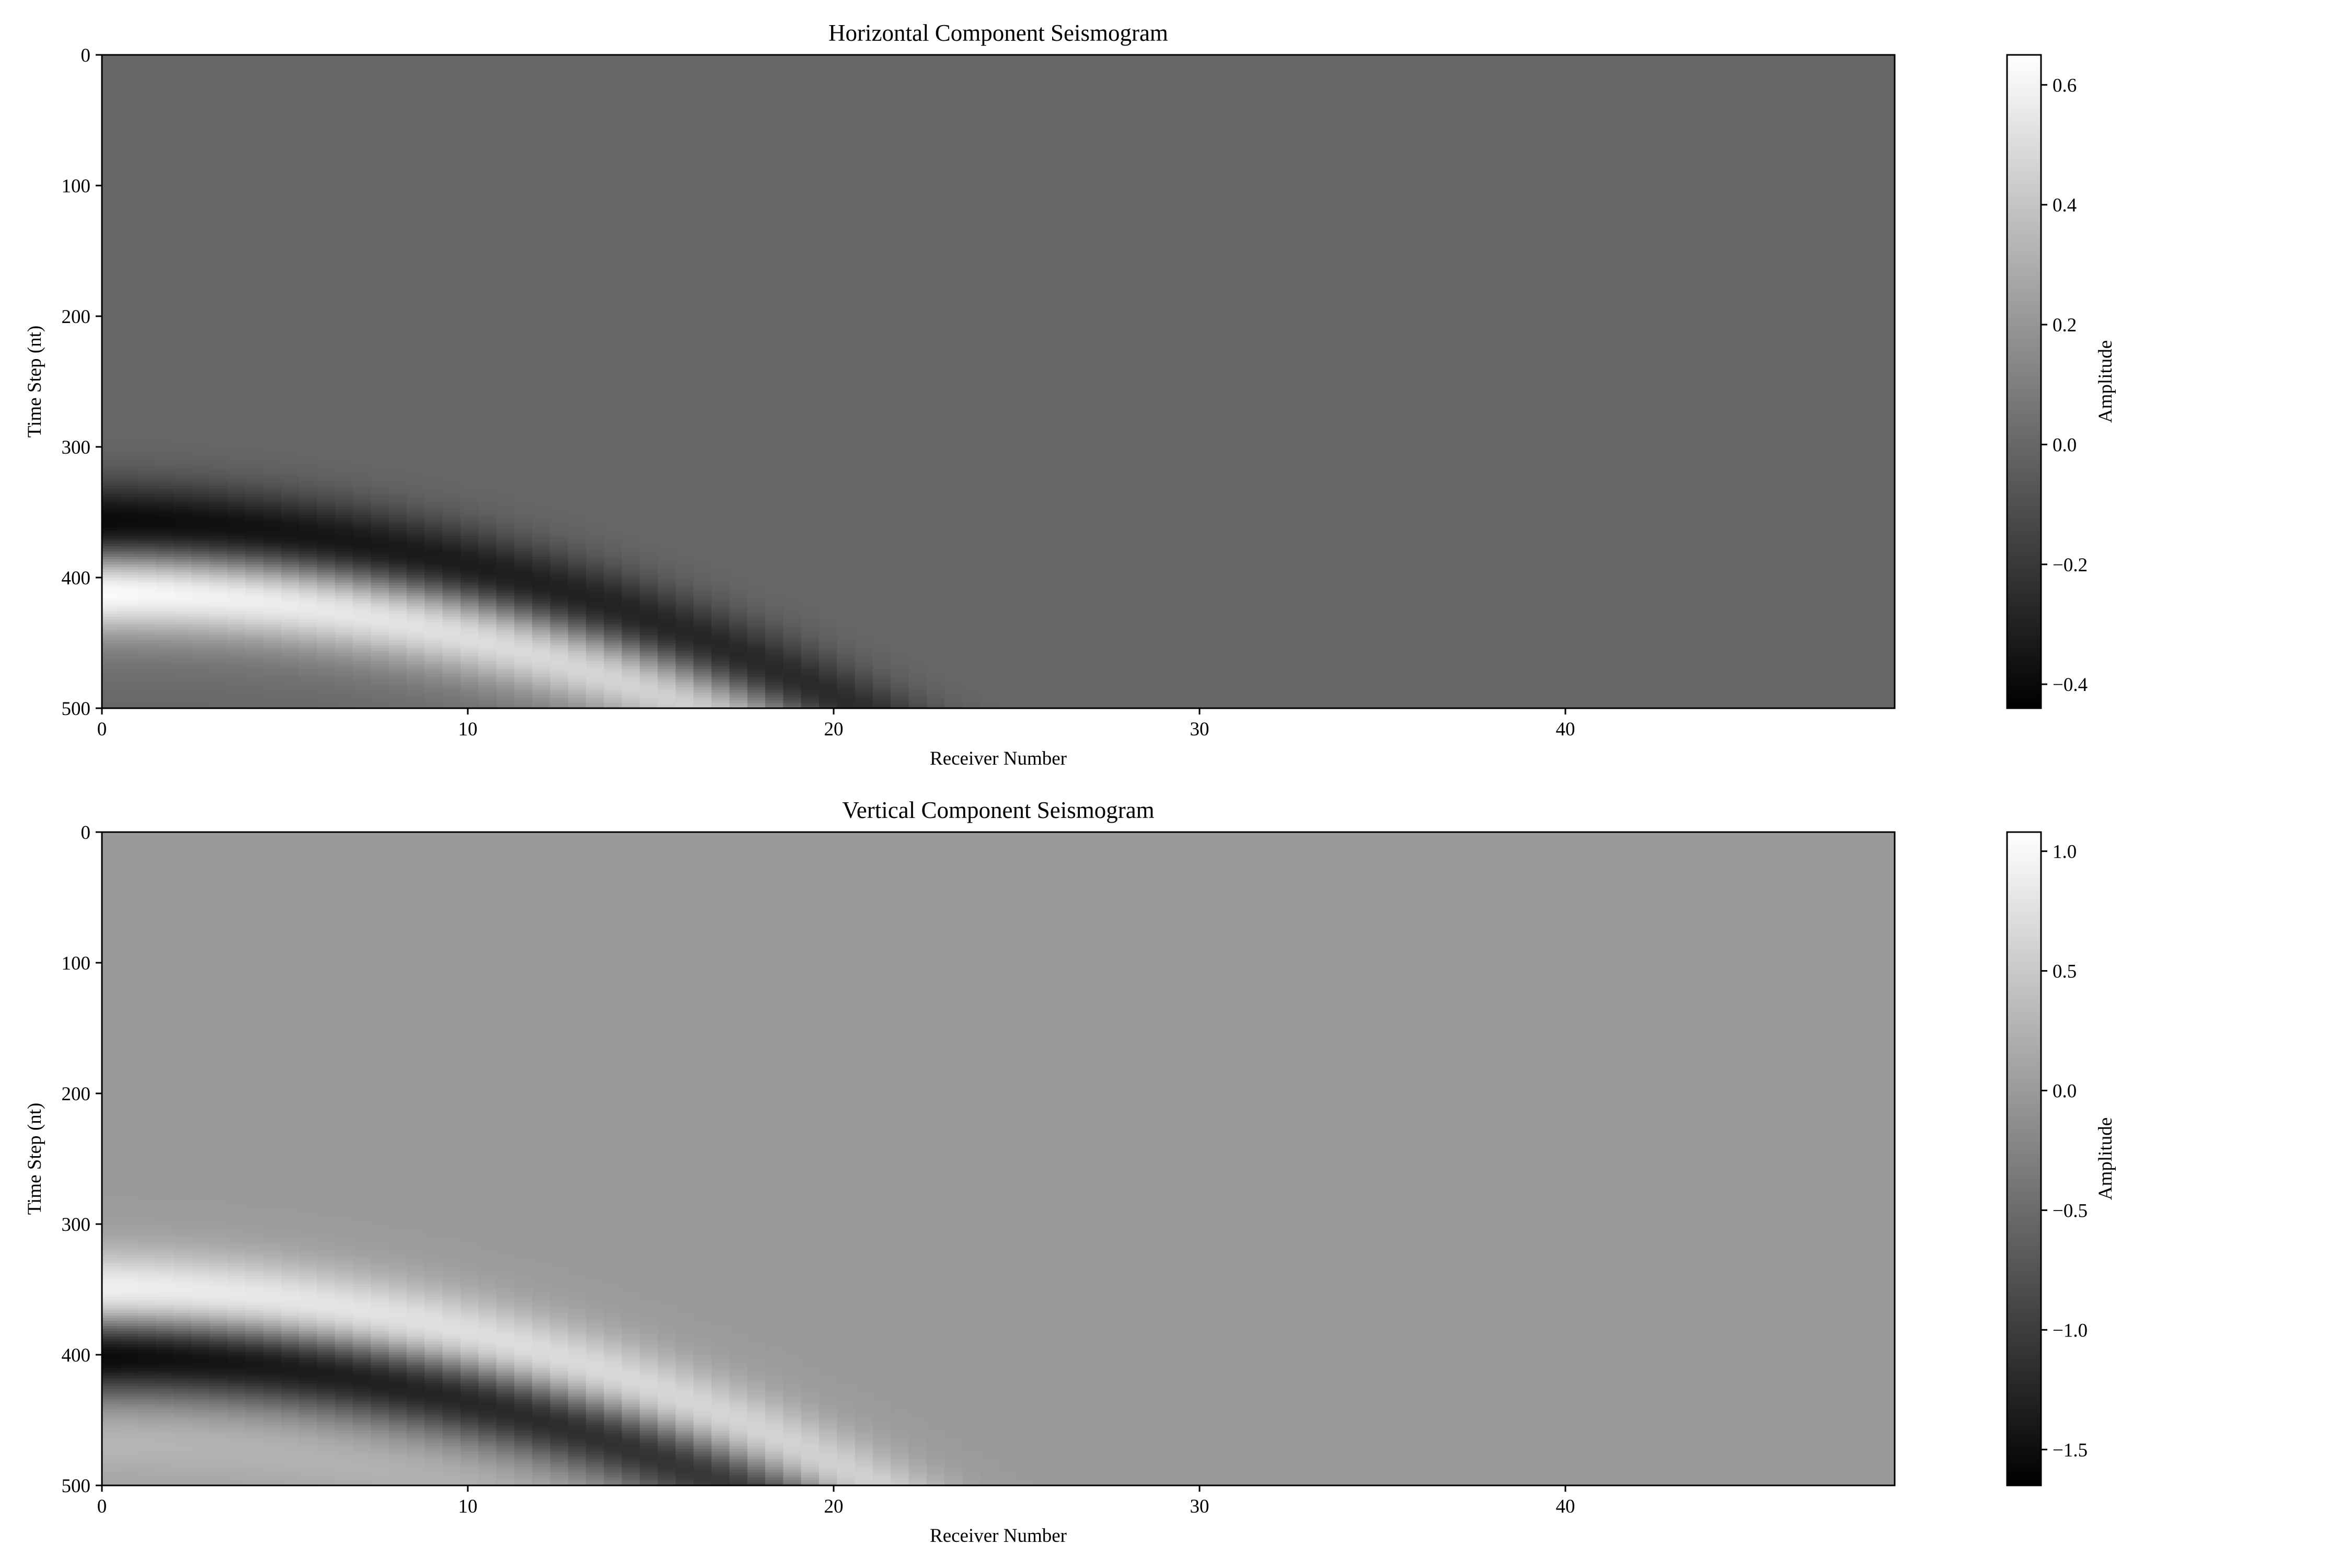  Describe the element at coordinates (2070, 1210) in the screenshot. I see `colorbar-tick-label: −0.5` at that location.